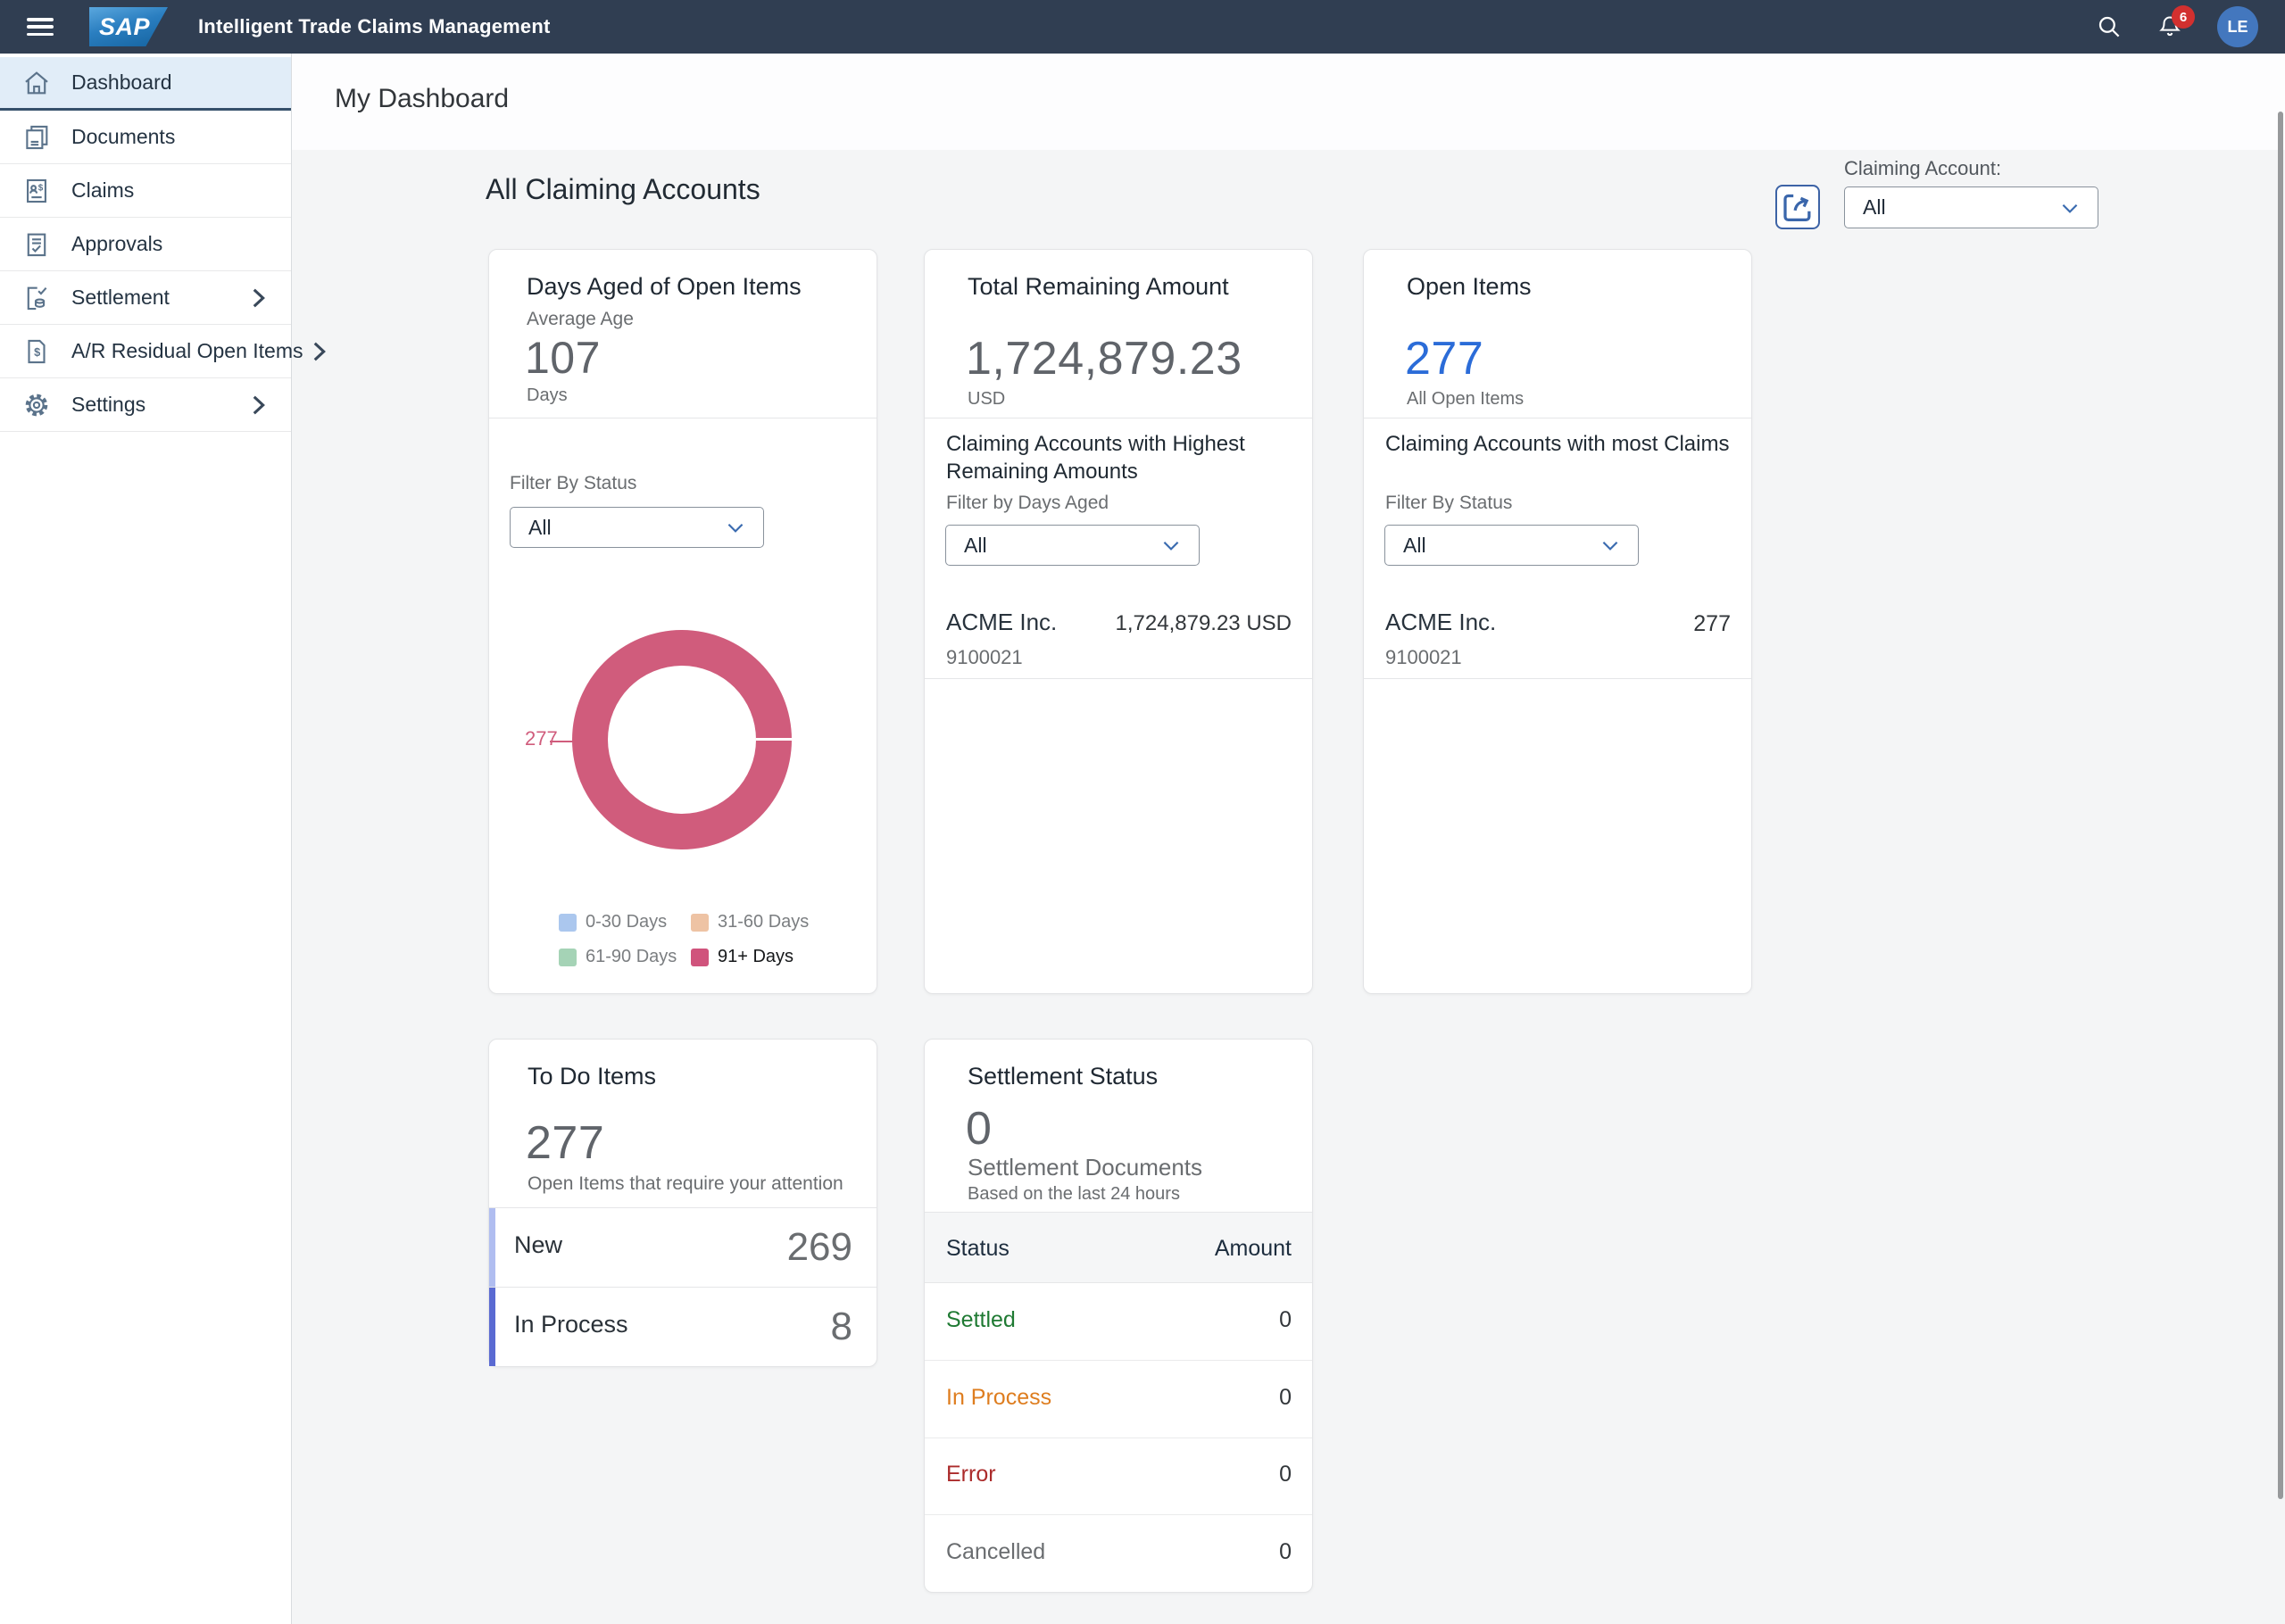  I want to click on approvals-icon, so click(36, 245).